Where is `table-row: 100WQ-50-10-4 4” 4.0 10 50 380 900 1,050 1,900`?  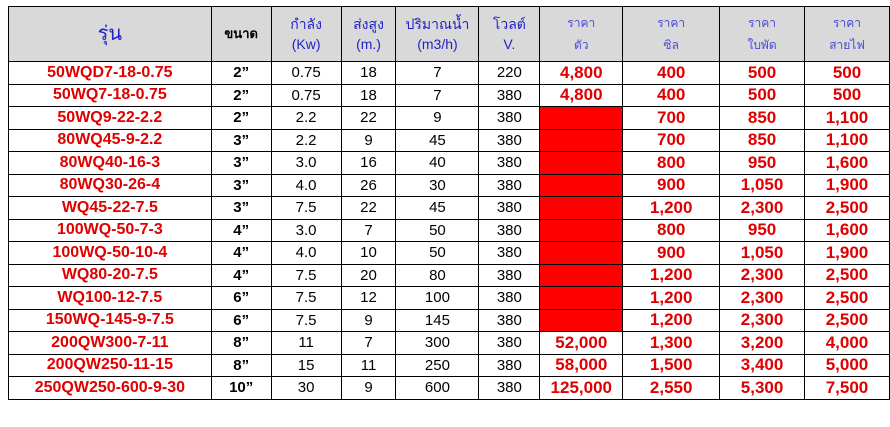 table-row: 100WQ-50-10-4 4” 4.0 10 50 380 900 1,050 1,900 is located at coordinates (449, 253).